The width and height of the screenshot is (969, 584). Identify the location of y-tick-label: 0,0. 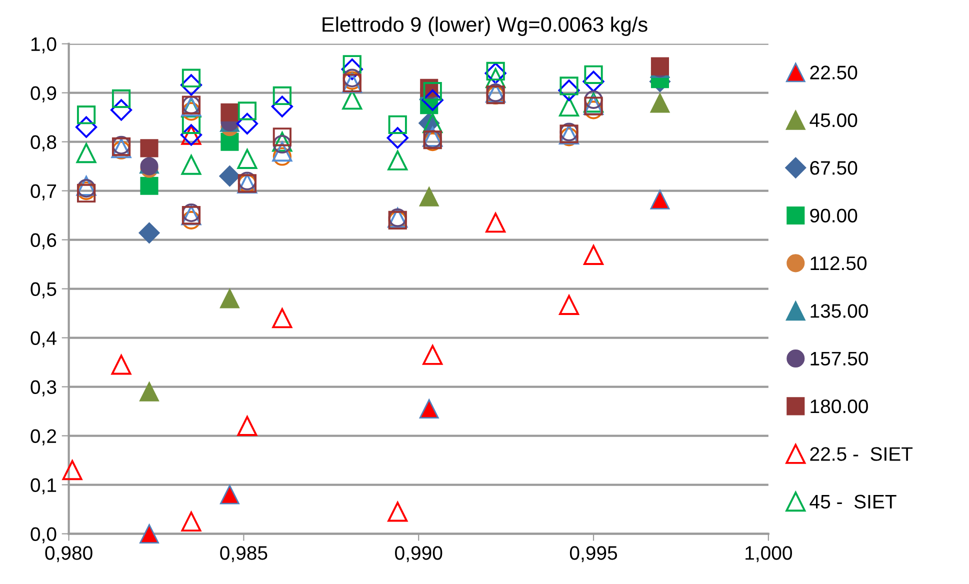
(43, 535).